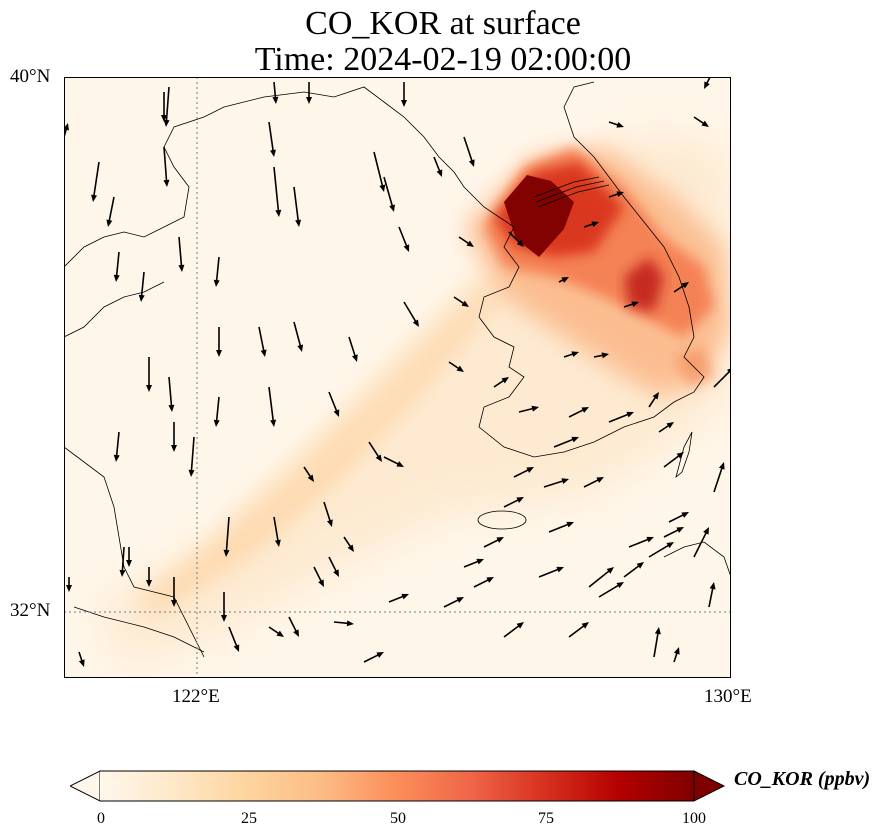 Image resolution: width=886 pixels, height=839 pixels. What do you see at coordinates (697, 559) in the screenshot?
I see `kyushu-coast` at bounding box center [697, 559].